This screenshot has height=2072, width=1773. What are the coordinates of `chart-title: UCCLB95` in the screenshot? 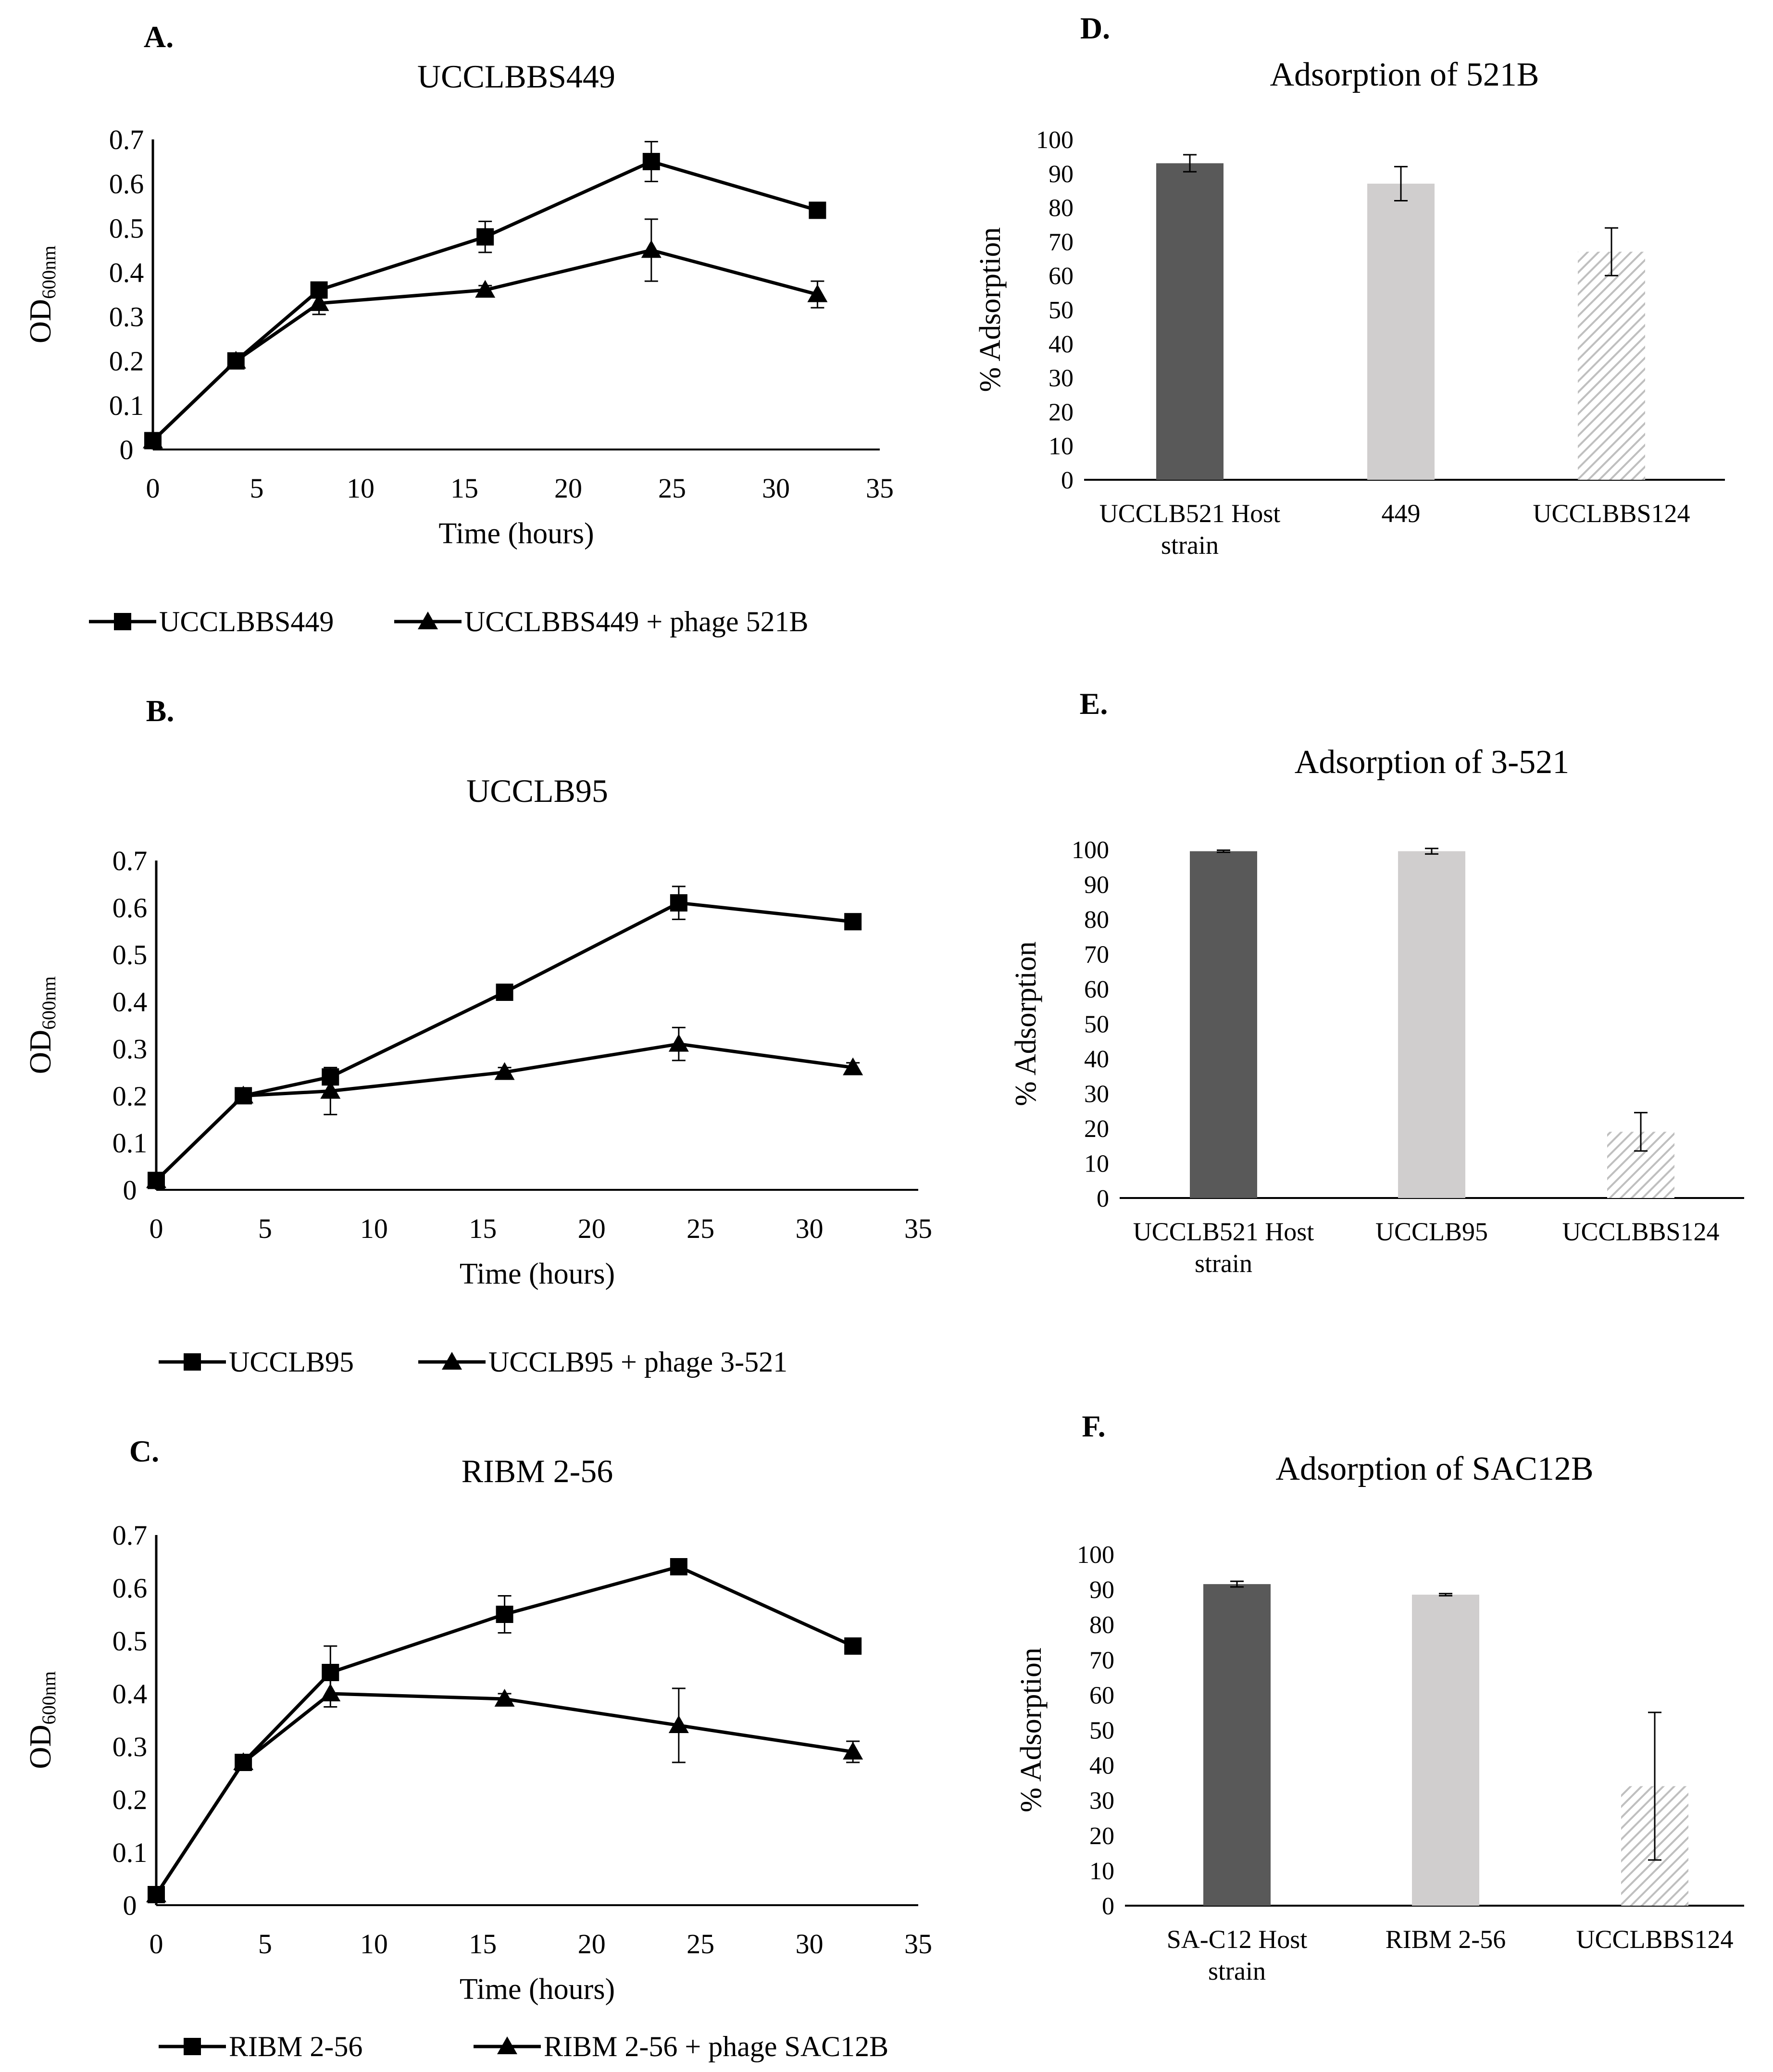 It's located at (537, 791).